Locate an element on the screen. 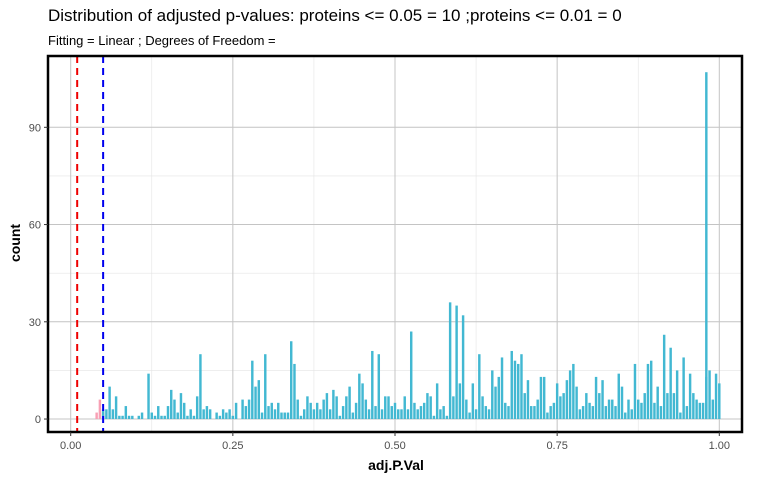 The height and width of the screenshot is (480, 768). y-axis-label: count is located at coordinates (15, 243).